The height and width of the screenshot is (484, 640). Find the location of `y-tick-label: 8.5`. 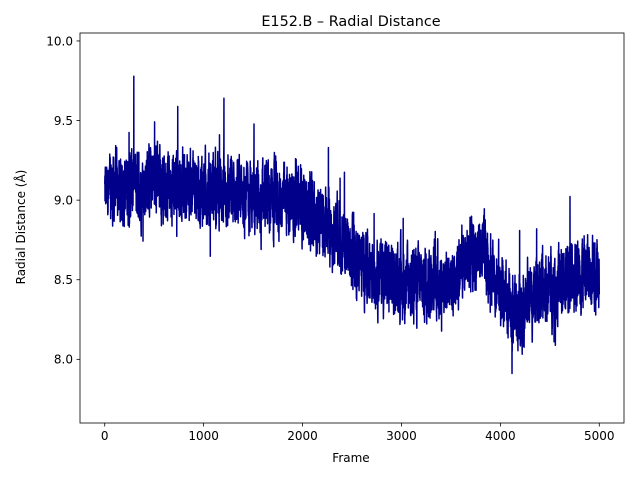

y-tick-label: 8.5 is located at coordinates (63, 280).